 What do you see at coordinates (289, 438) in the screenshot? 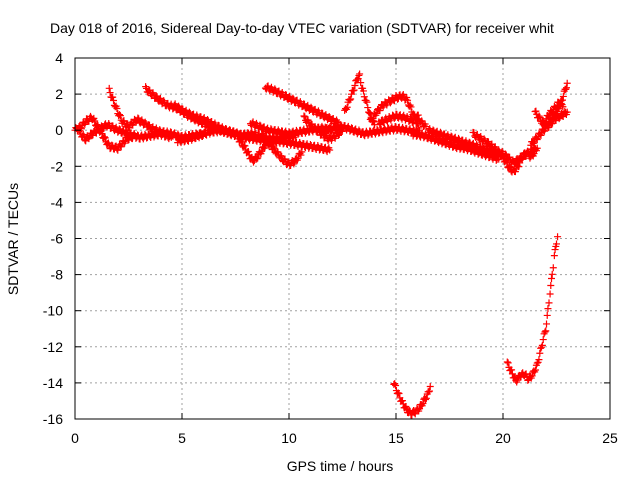
I see `x-tick-label-2: 10` at bounding box center [289, 438].